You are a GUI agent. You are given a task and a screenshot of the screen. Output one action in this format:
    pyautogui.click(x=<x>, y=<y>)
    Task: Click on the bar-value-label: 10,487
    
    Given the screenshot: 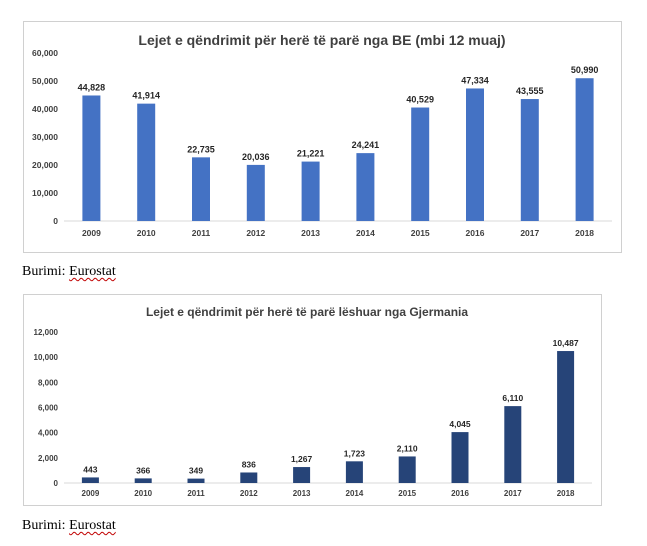 What is the action you would take?
    pyautogui.click(x=566, y=343)
    